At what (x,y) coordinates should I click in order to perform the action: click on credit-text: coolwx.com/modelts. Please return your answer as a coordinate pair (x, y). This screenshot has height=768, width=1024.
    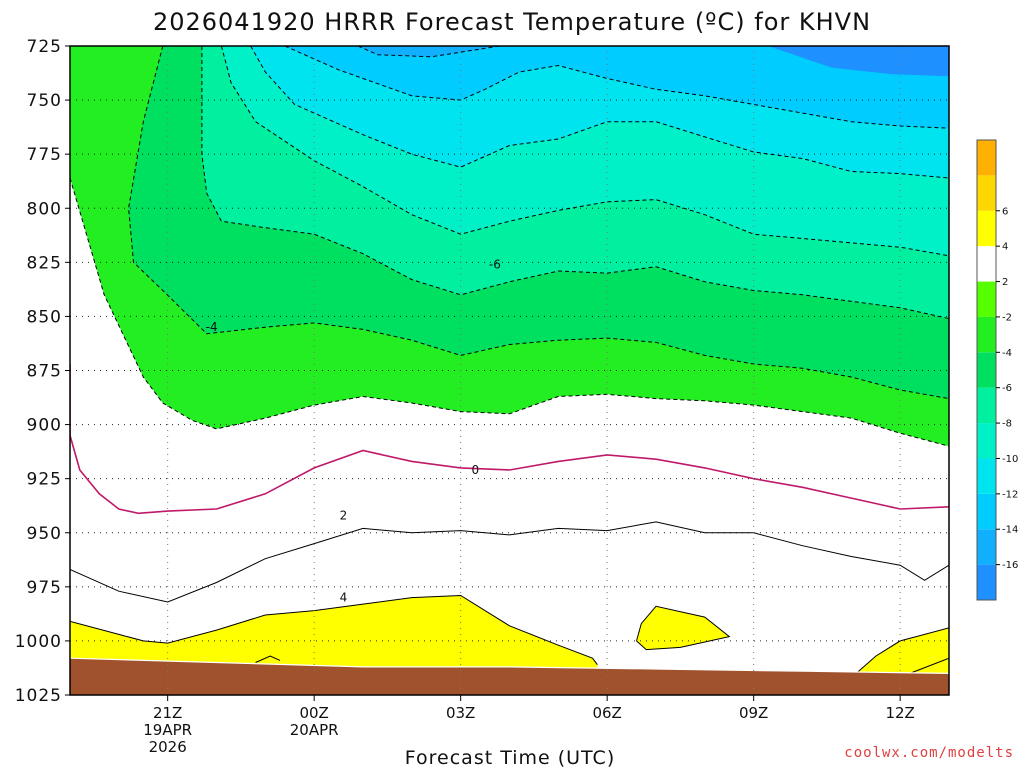
    Looking at the image, I should click on (929, 753).